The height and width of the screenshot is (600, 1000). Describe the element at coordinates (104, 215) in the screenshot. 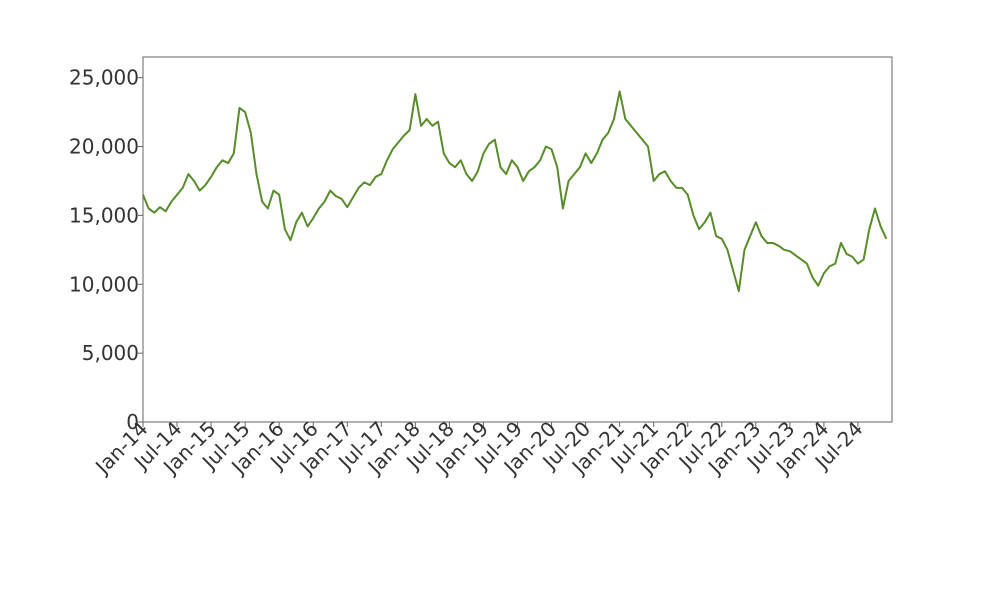

I see `y-tick-label: 15,000` at that location.